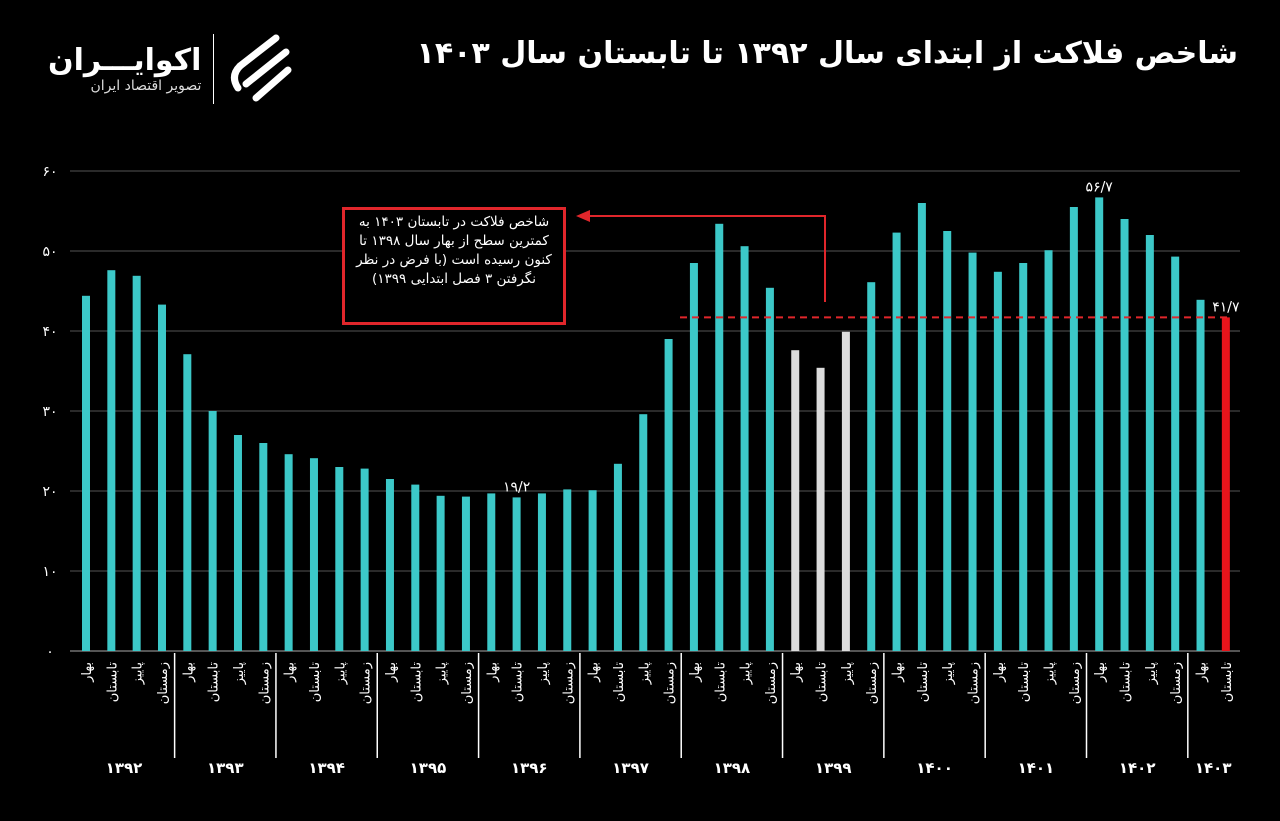 The width and height of the screenshot is (1280, 821). What do you see at coordinates (1036, 768) in the screenshot?
I see `year-label: ۱۴۰۱` at bounding box center [1036, 768].